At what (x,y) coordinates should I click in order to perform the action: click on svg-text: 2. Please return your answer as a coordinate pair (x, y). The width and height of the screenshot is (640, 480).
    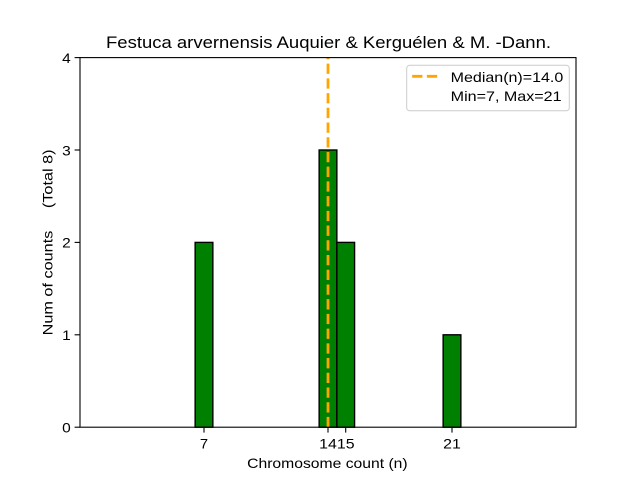
    Looking at the image, I should click on (66, 243).